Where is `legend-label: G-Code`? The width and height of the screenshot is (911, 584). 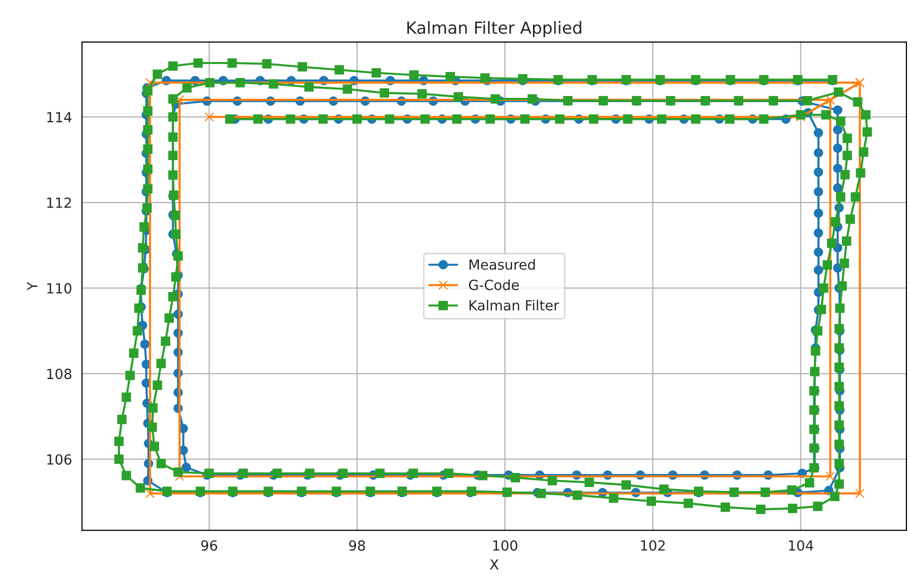 legend-label: G-Code is located at coordinates (493, 284).